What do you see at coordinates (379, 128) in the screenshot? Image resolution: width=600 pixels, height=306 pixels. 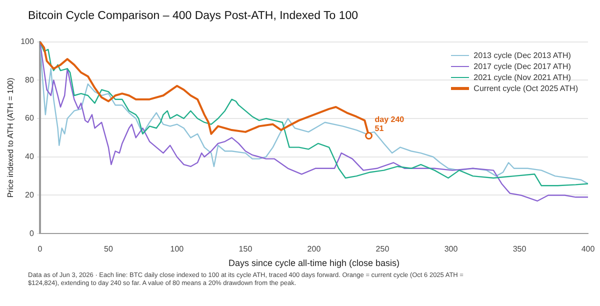 I see `annotation: 51` at bounding box center [379, 128].